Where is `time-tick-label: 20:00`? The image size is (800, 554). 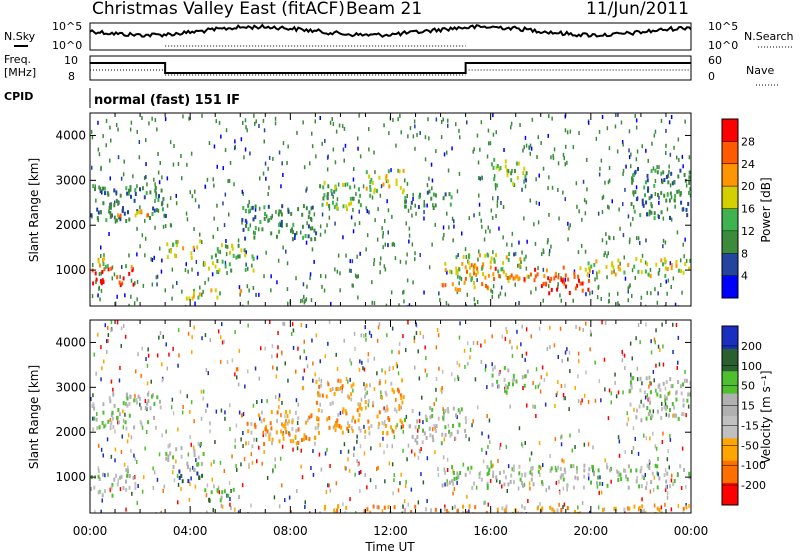
time-tick-label: 20:00 is located at coordinates (591, 531).